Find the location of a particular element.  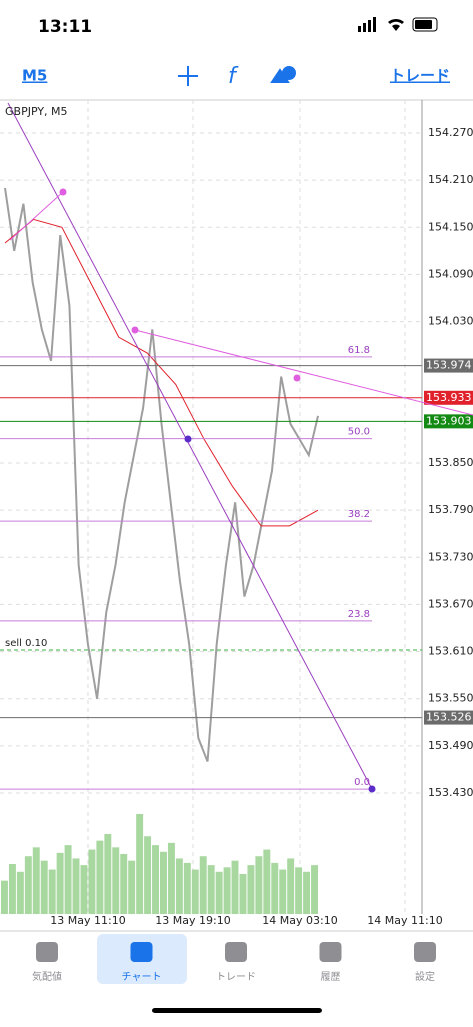

y-tick-label: 153.790 is located at coordinates (450, 509).